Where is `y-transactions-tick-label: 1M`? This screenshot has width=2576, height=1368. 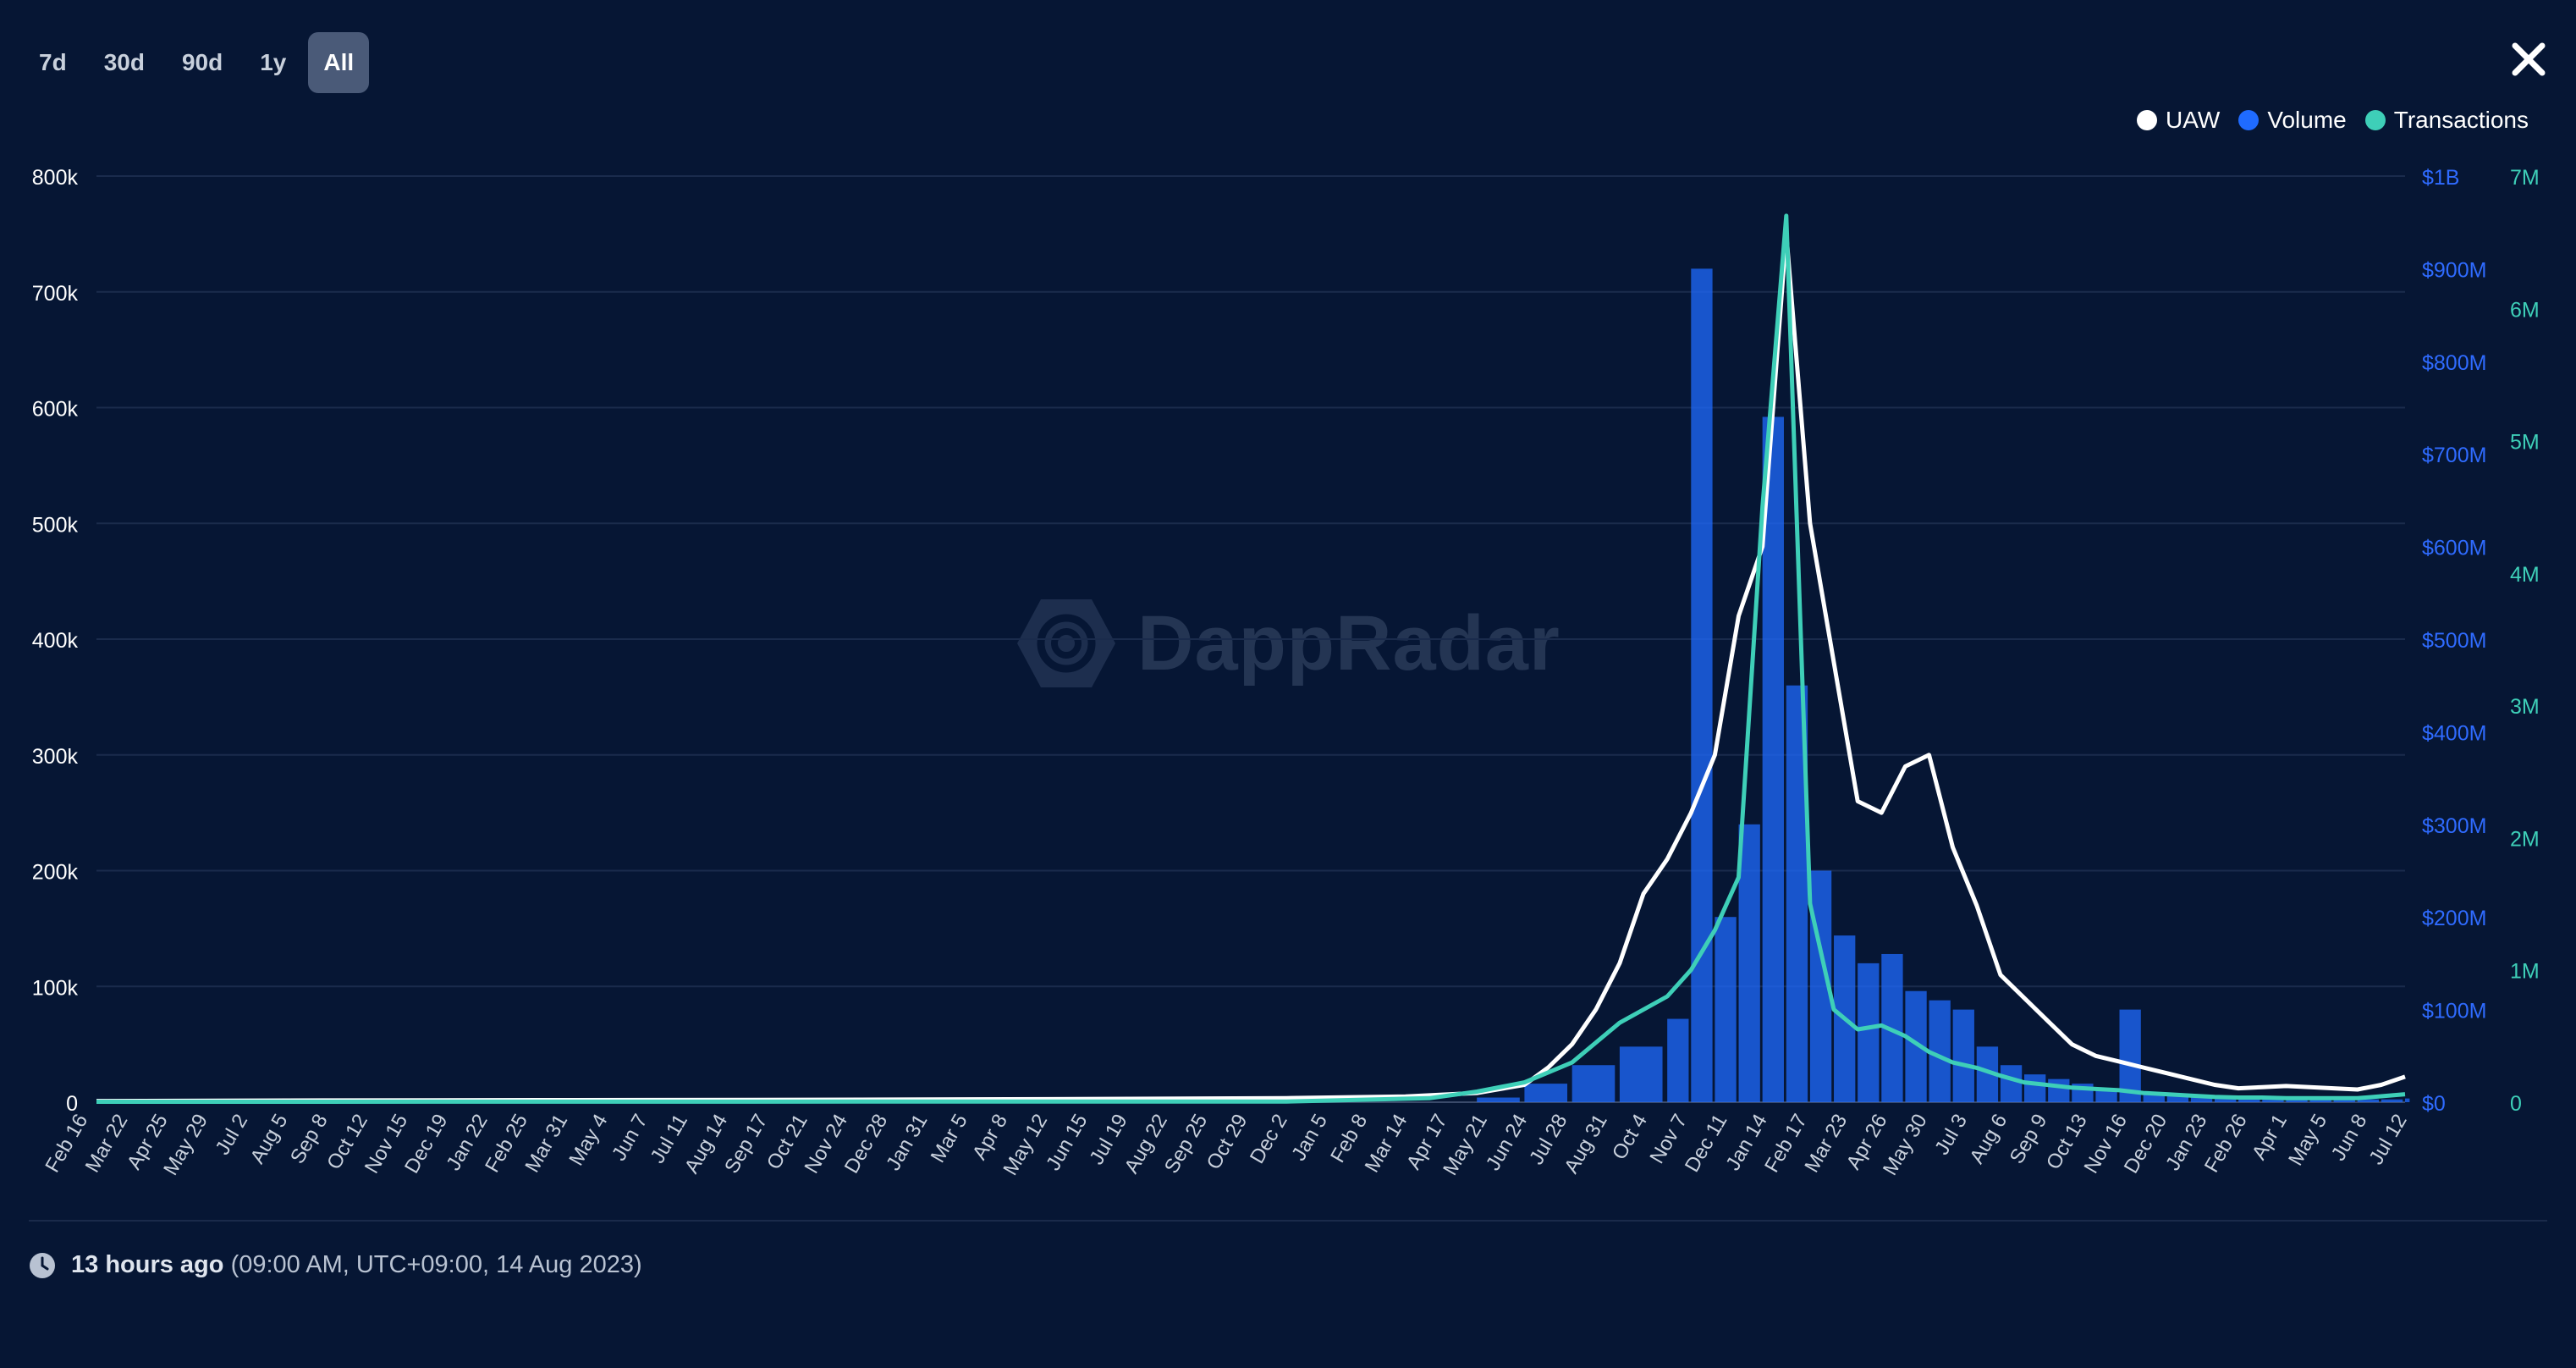
y-transactions-tick-label: 1M is located at coordinates (2525, 972).